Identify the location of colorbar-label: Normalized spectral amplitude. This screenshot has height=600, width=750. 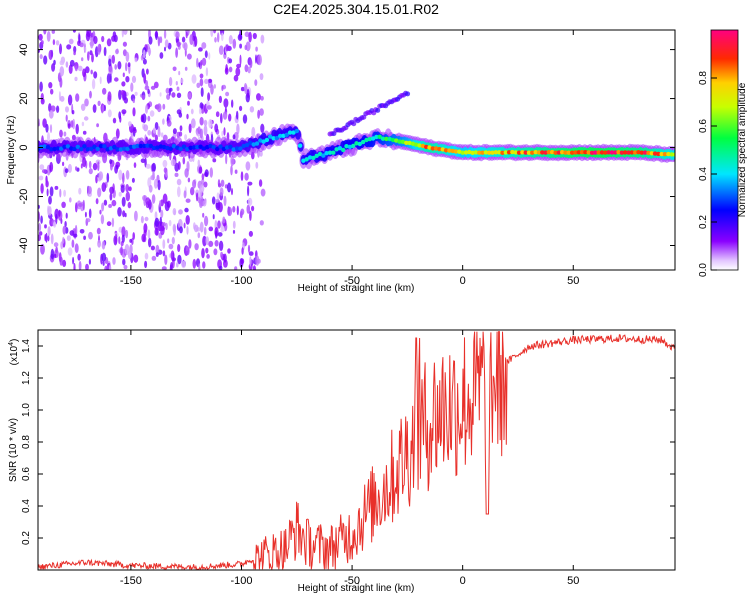
(742, 149).